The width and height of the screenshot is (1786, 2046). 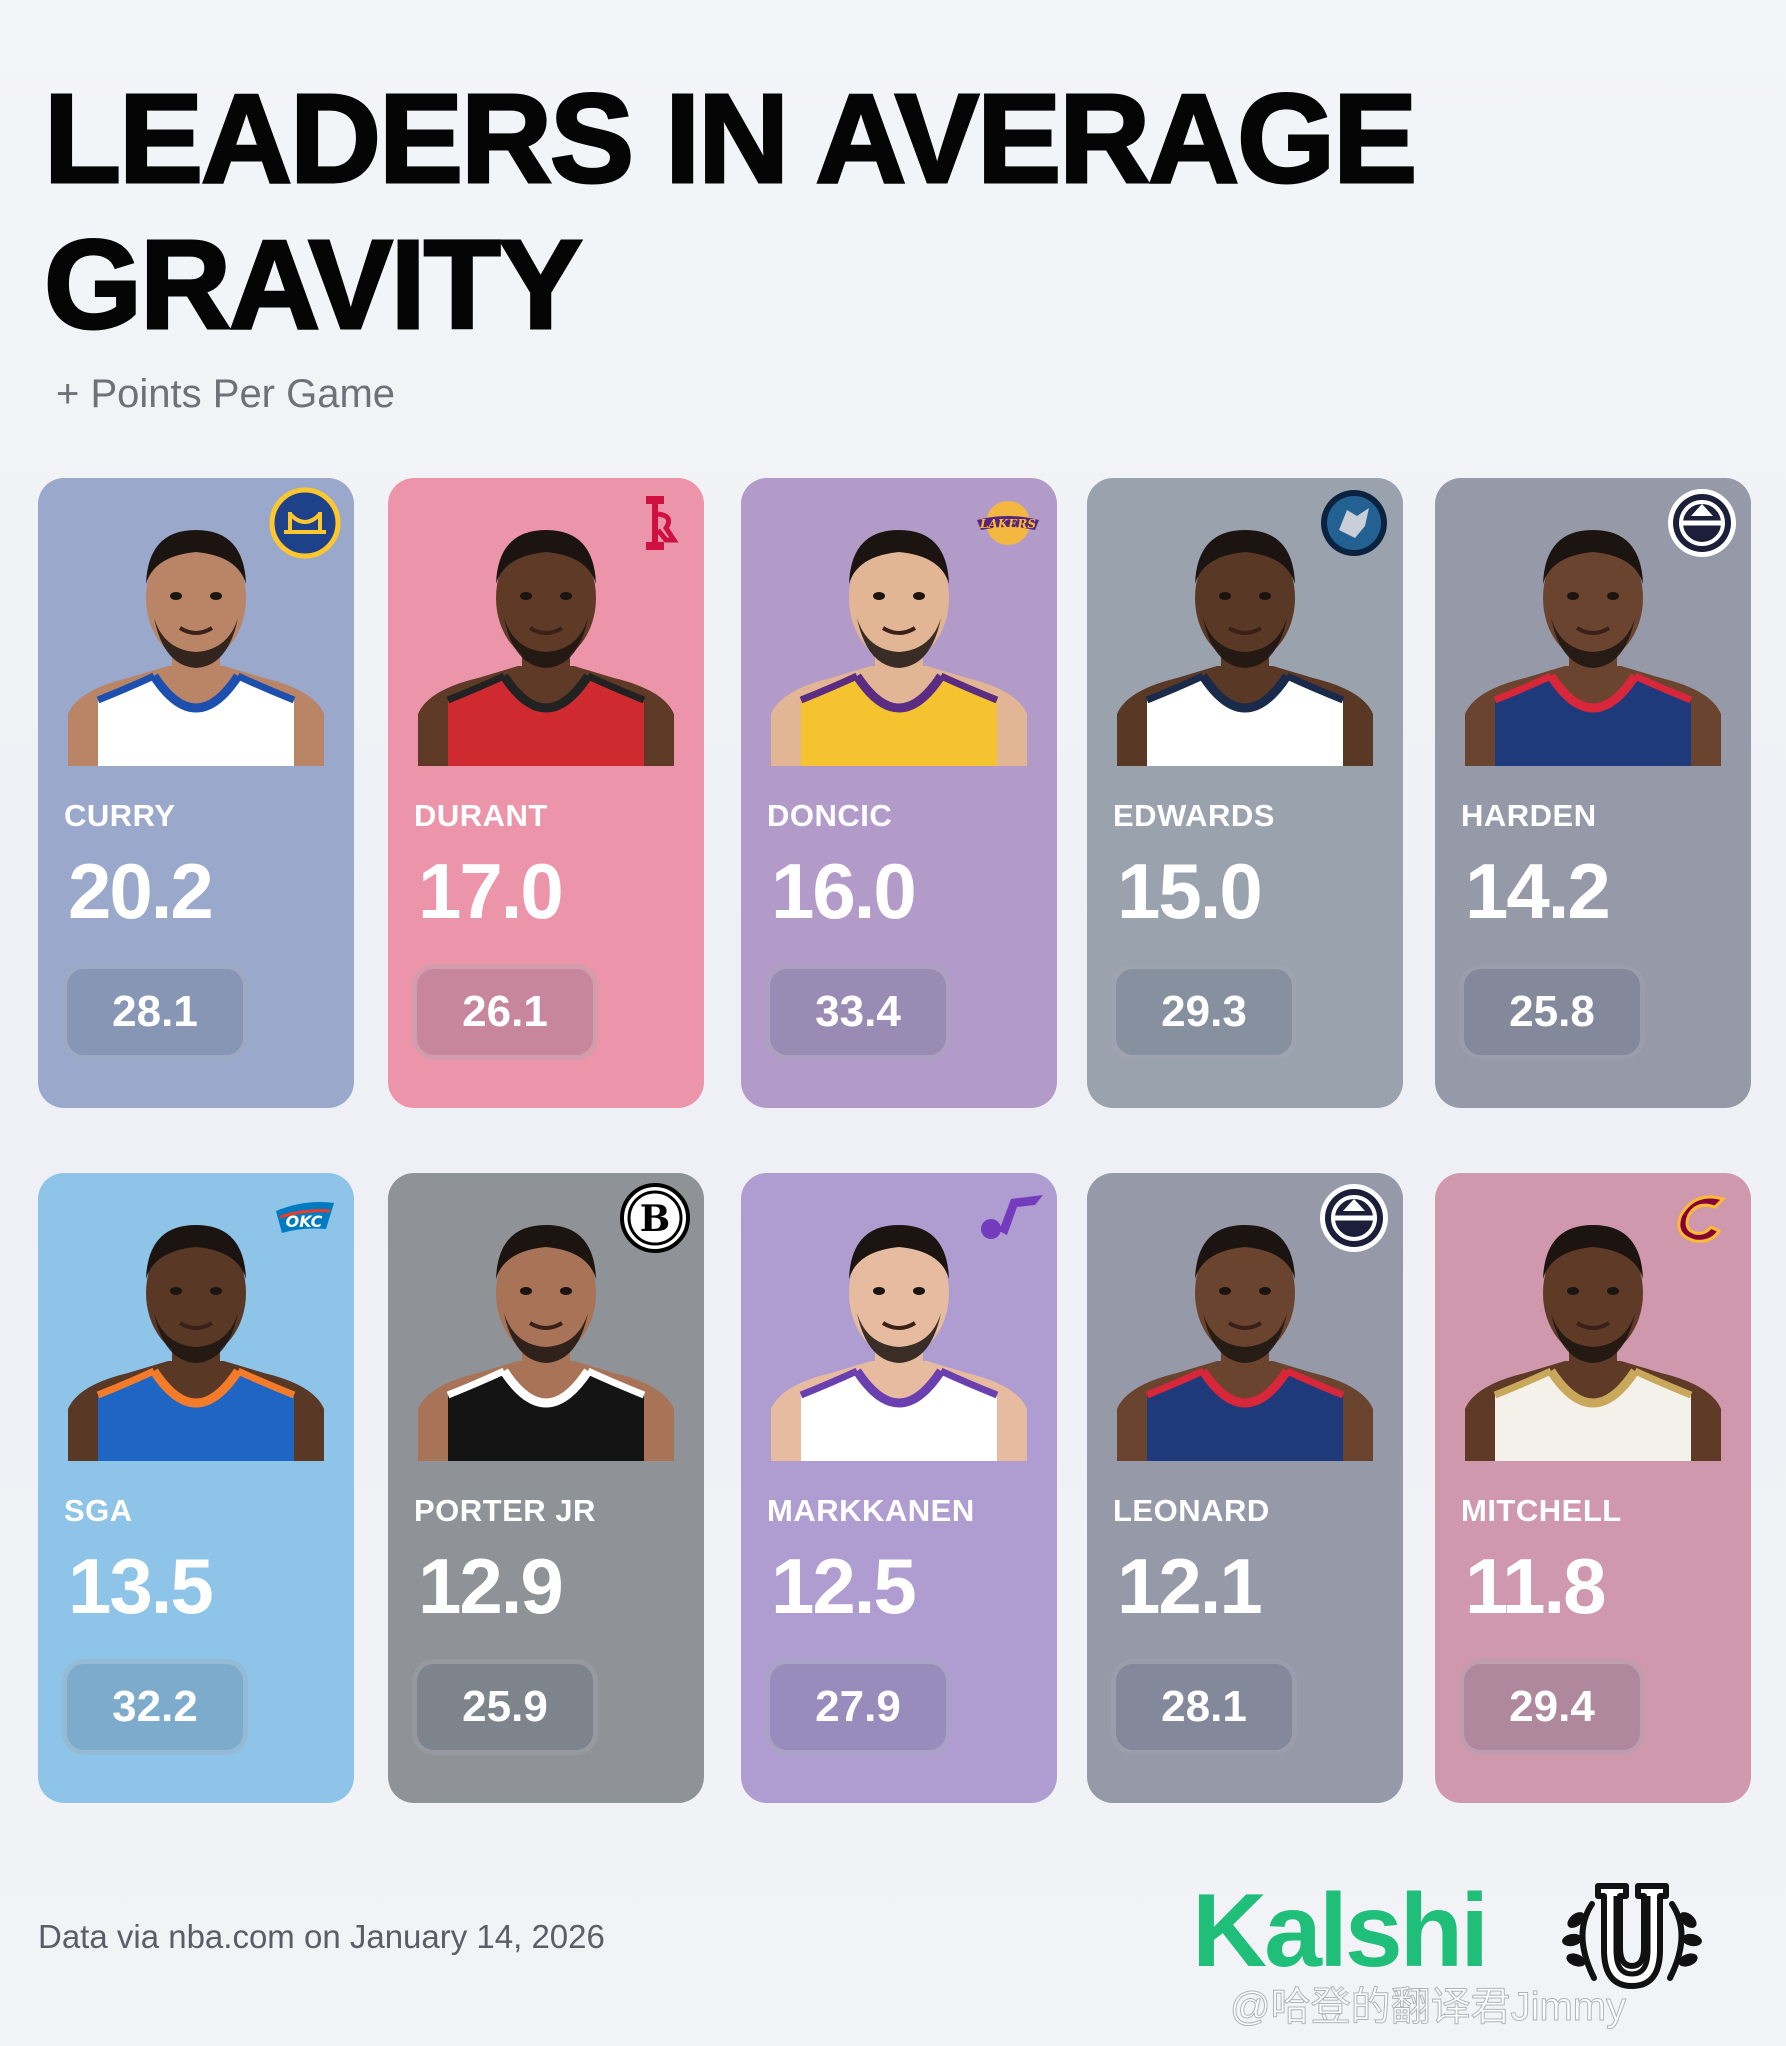 What do you see at coordinates (546, 793) in the screenshot?
I see `player-card-durant: DURANT 17.0 26.1` at bounding box center [546, 793].